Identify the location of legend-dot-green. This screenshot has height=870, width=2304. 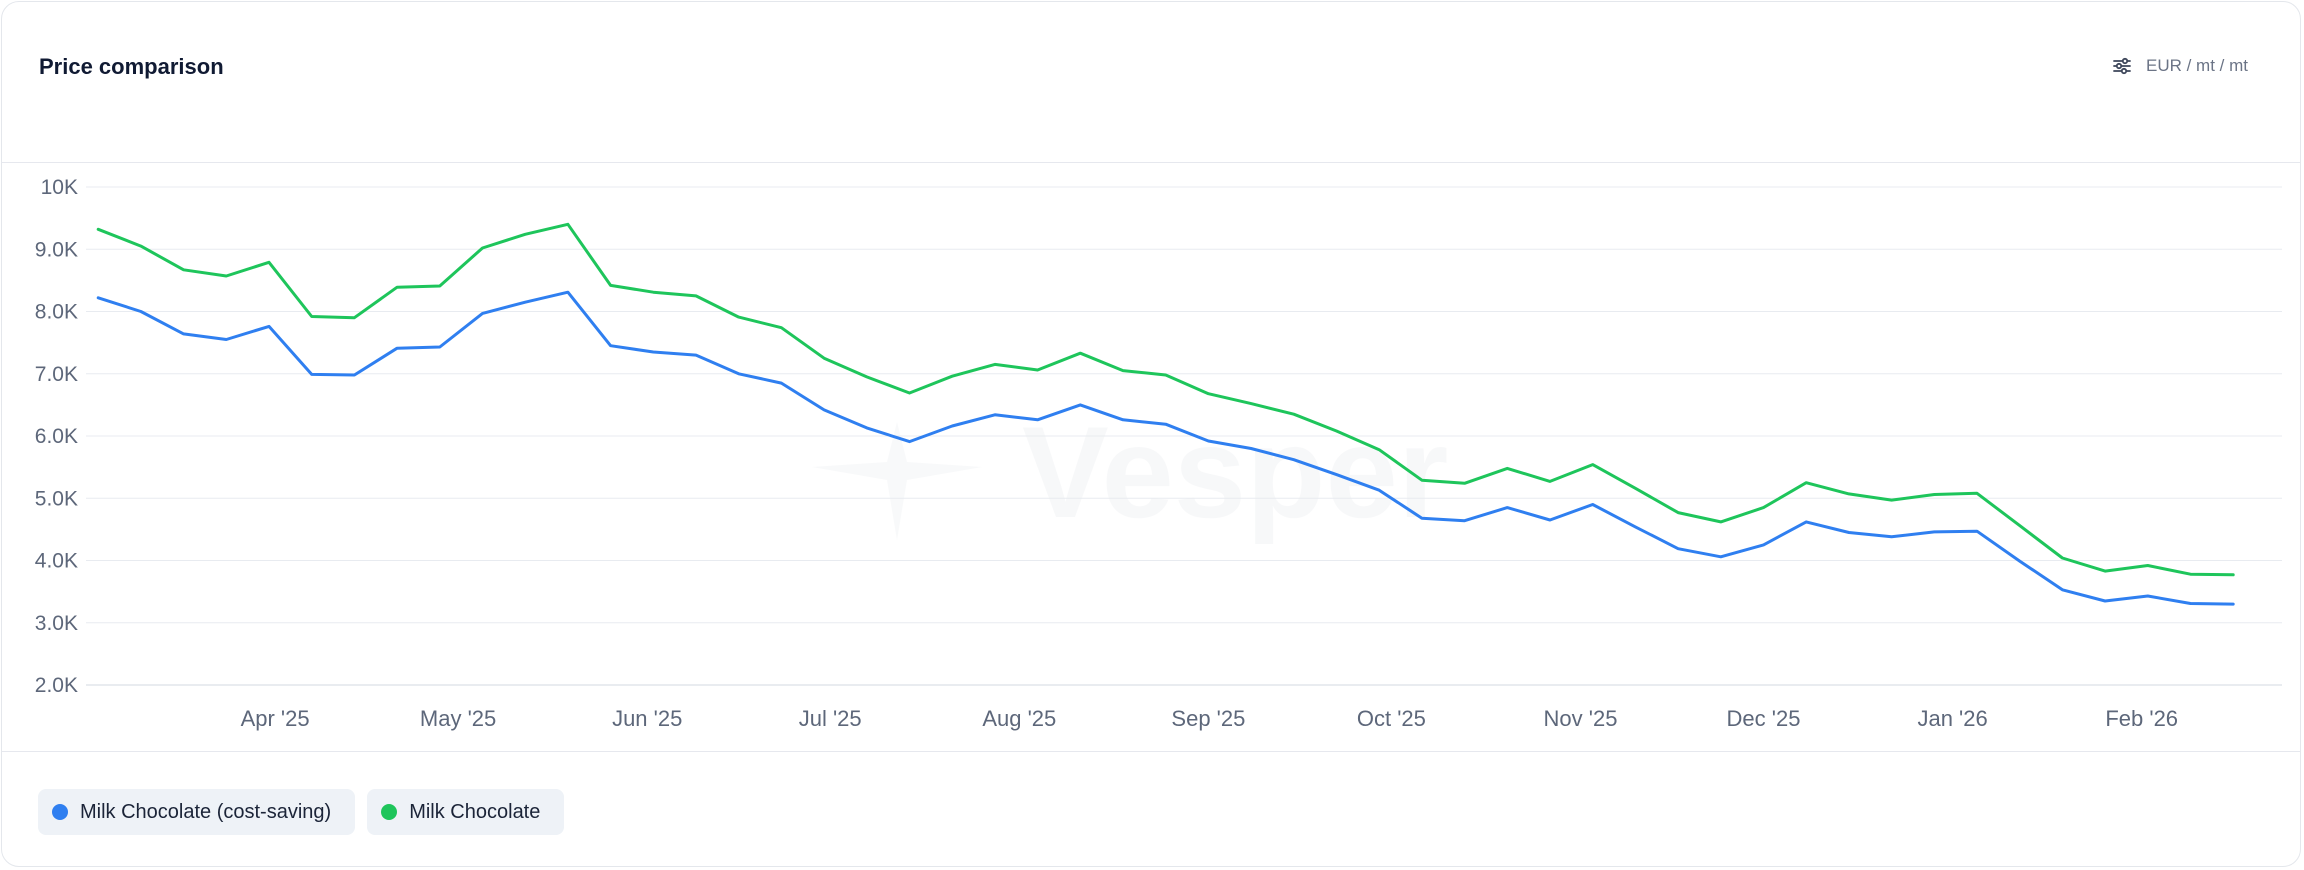
(389, 812).